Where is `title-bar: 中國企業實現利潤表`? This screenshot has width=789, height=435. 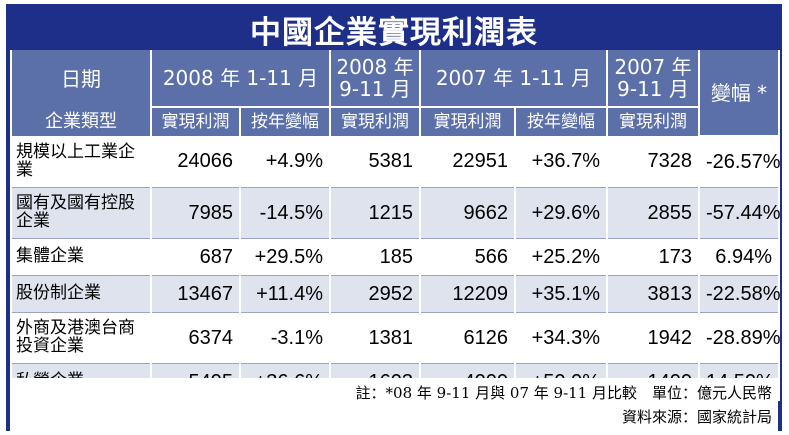 title-bar: 中國企業實現利潤表 is located at coordinates (394, 29).